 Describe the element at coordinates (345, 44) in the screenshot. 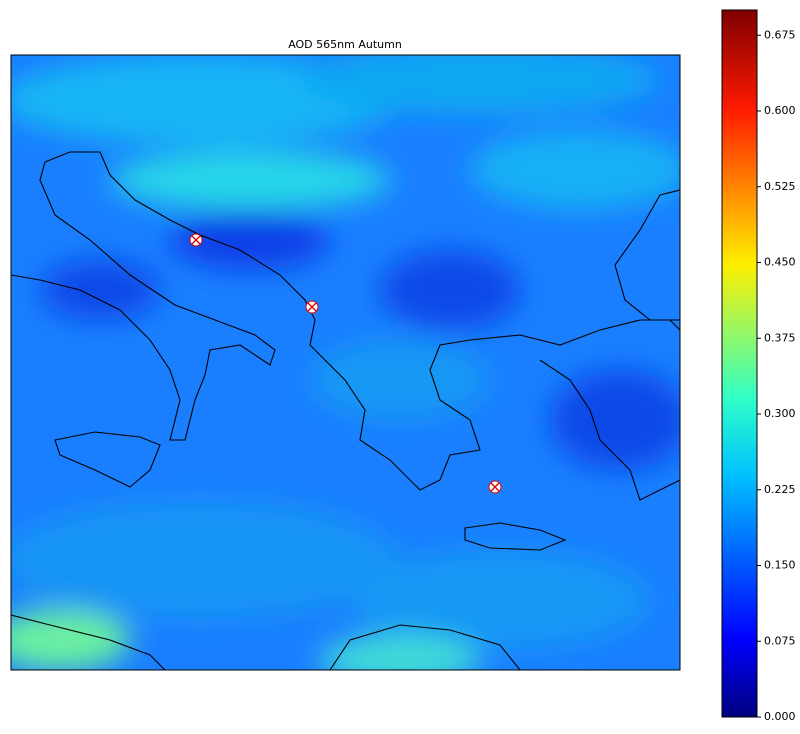

I see `map-title: AOD 565nm Autumn` at that location.